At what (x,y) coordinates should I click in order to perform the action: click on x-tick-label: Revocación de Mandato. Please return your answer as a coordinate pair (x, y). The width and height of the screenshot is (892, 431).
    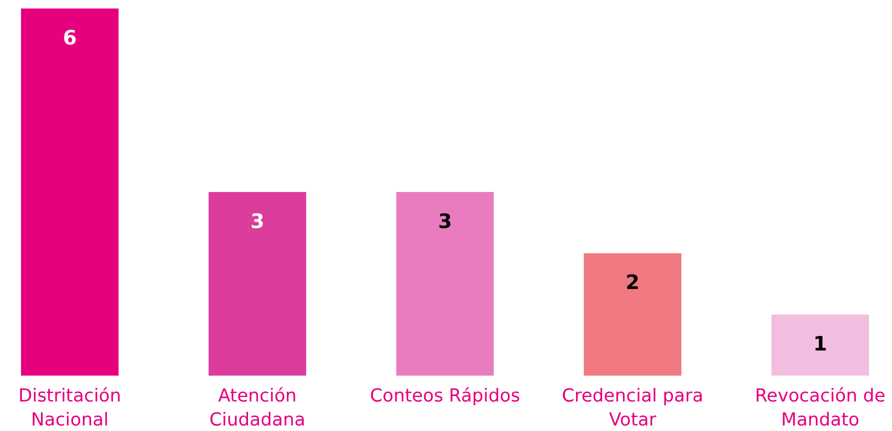
    Looking at the image, I should click on (820, 408).